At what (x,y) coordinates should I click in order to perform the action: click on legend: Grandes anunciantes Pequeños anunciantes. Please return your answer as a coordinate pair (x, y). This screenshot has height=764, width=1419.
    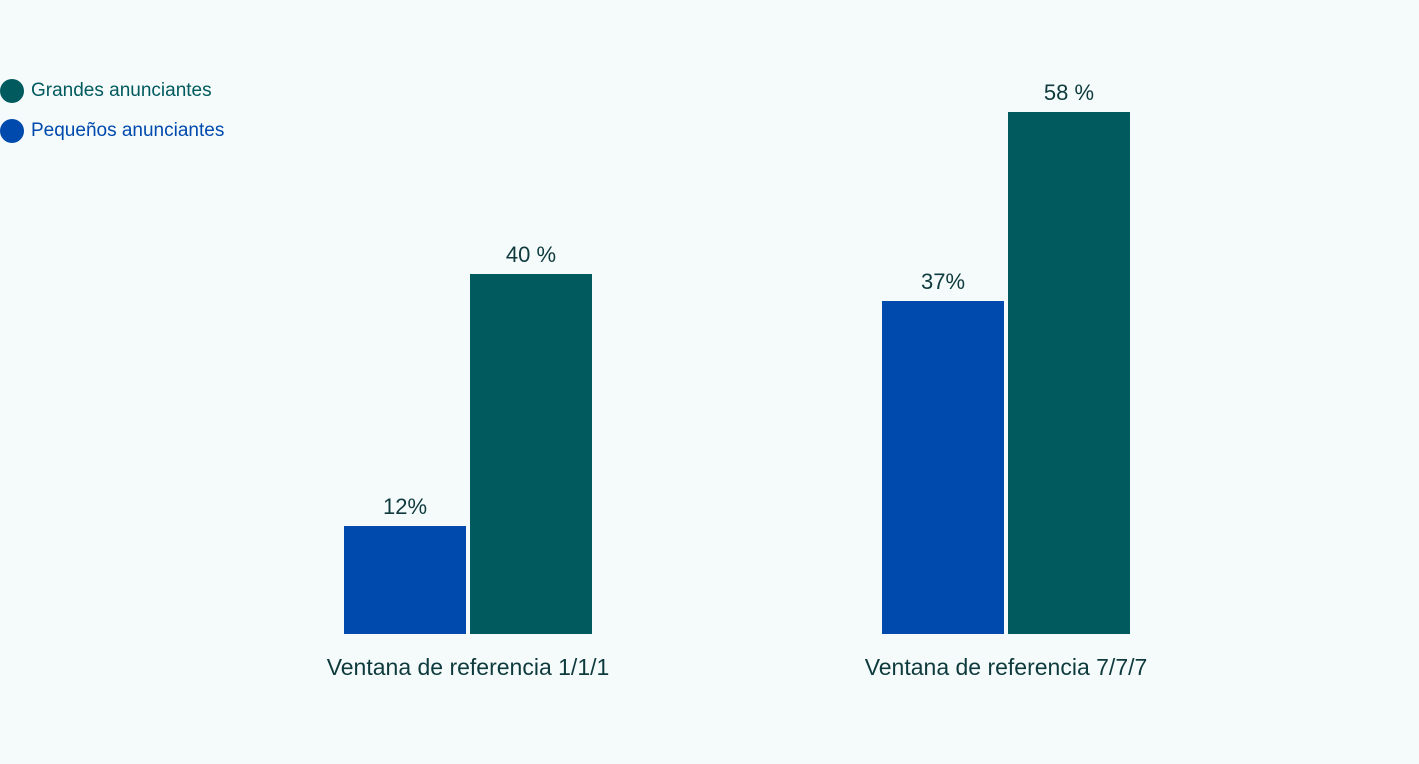
    Looking at the image, I should click on (112, 118).